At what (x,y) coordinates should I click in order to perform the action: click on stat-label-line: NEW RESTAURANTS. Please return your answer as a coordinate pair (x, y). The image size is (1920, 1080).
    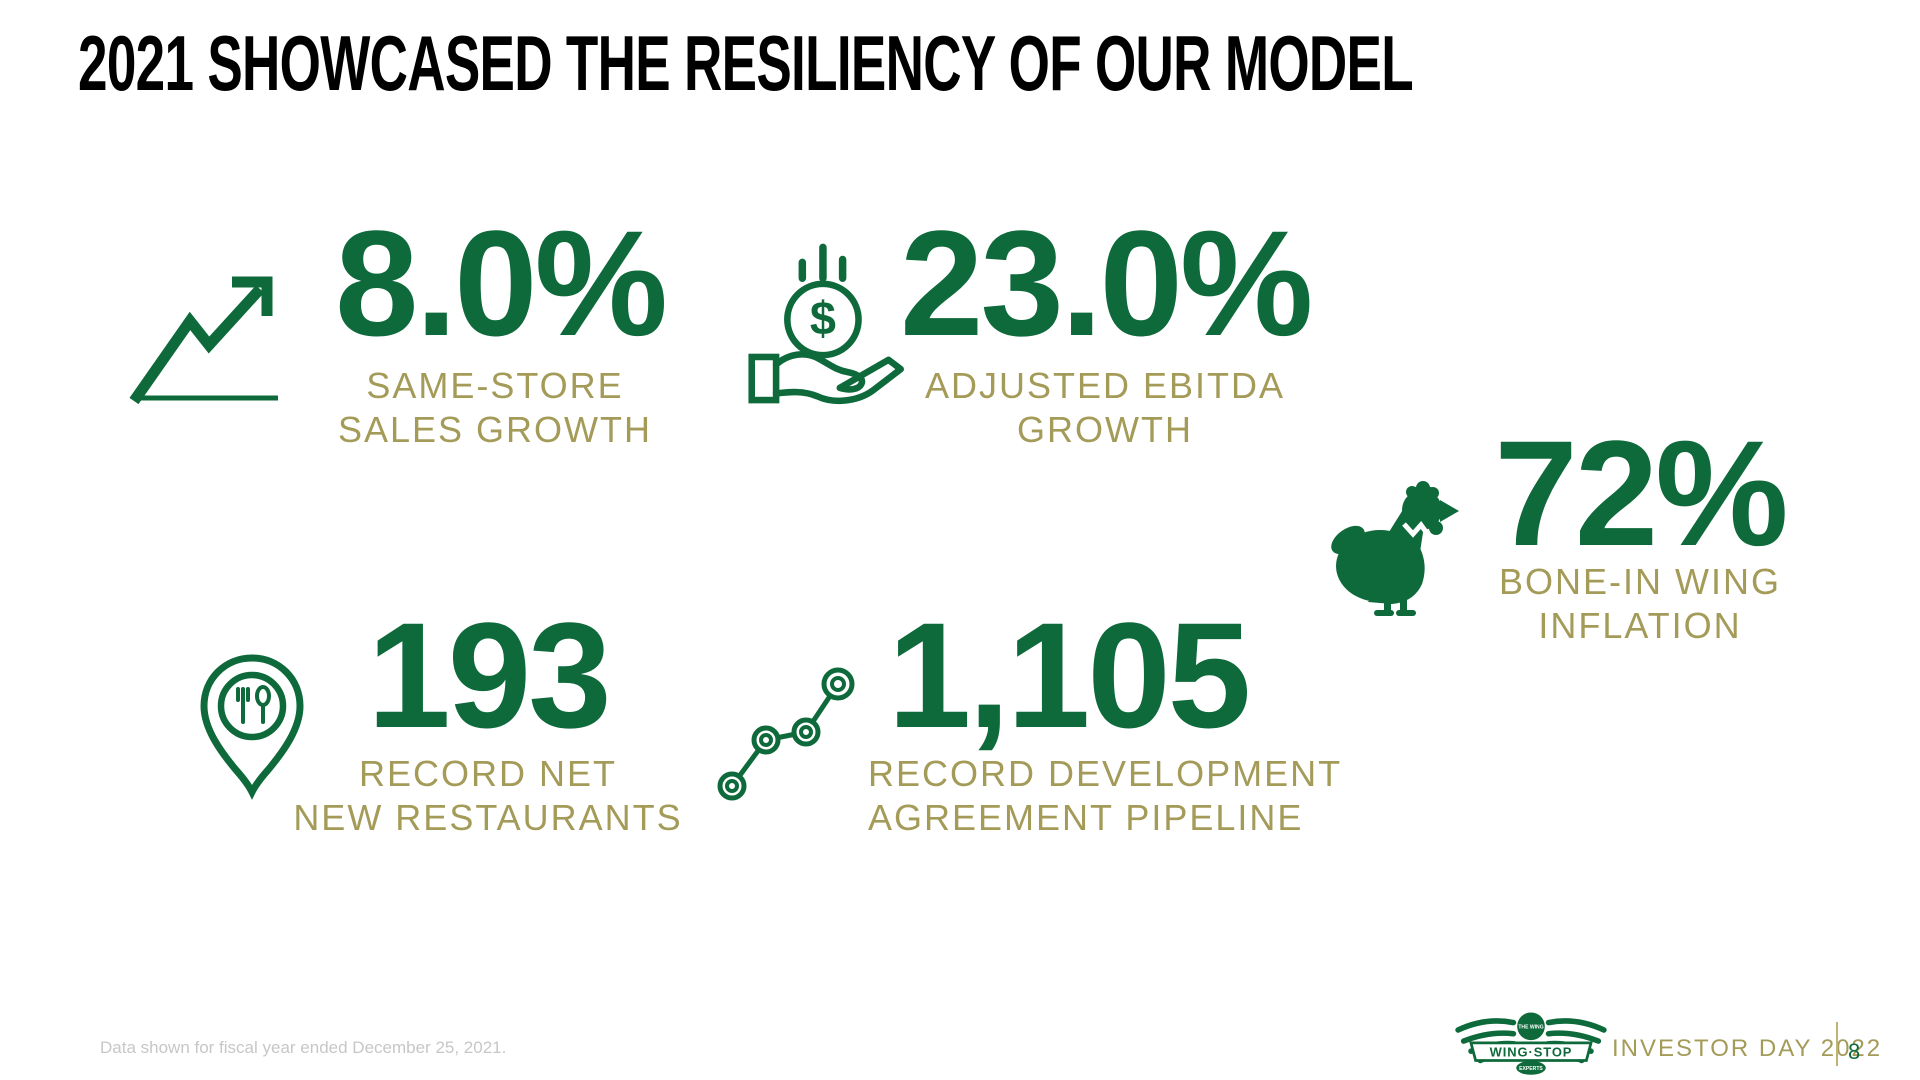
    Looking at the image, I should click on (488, 817).